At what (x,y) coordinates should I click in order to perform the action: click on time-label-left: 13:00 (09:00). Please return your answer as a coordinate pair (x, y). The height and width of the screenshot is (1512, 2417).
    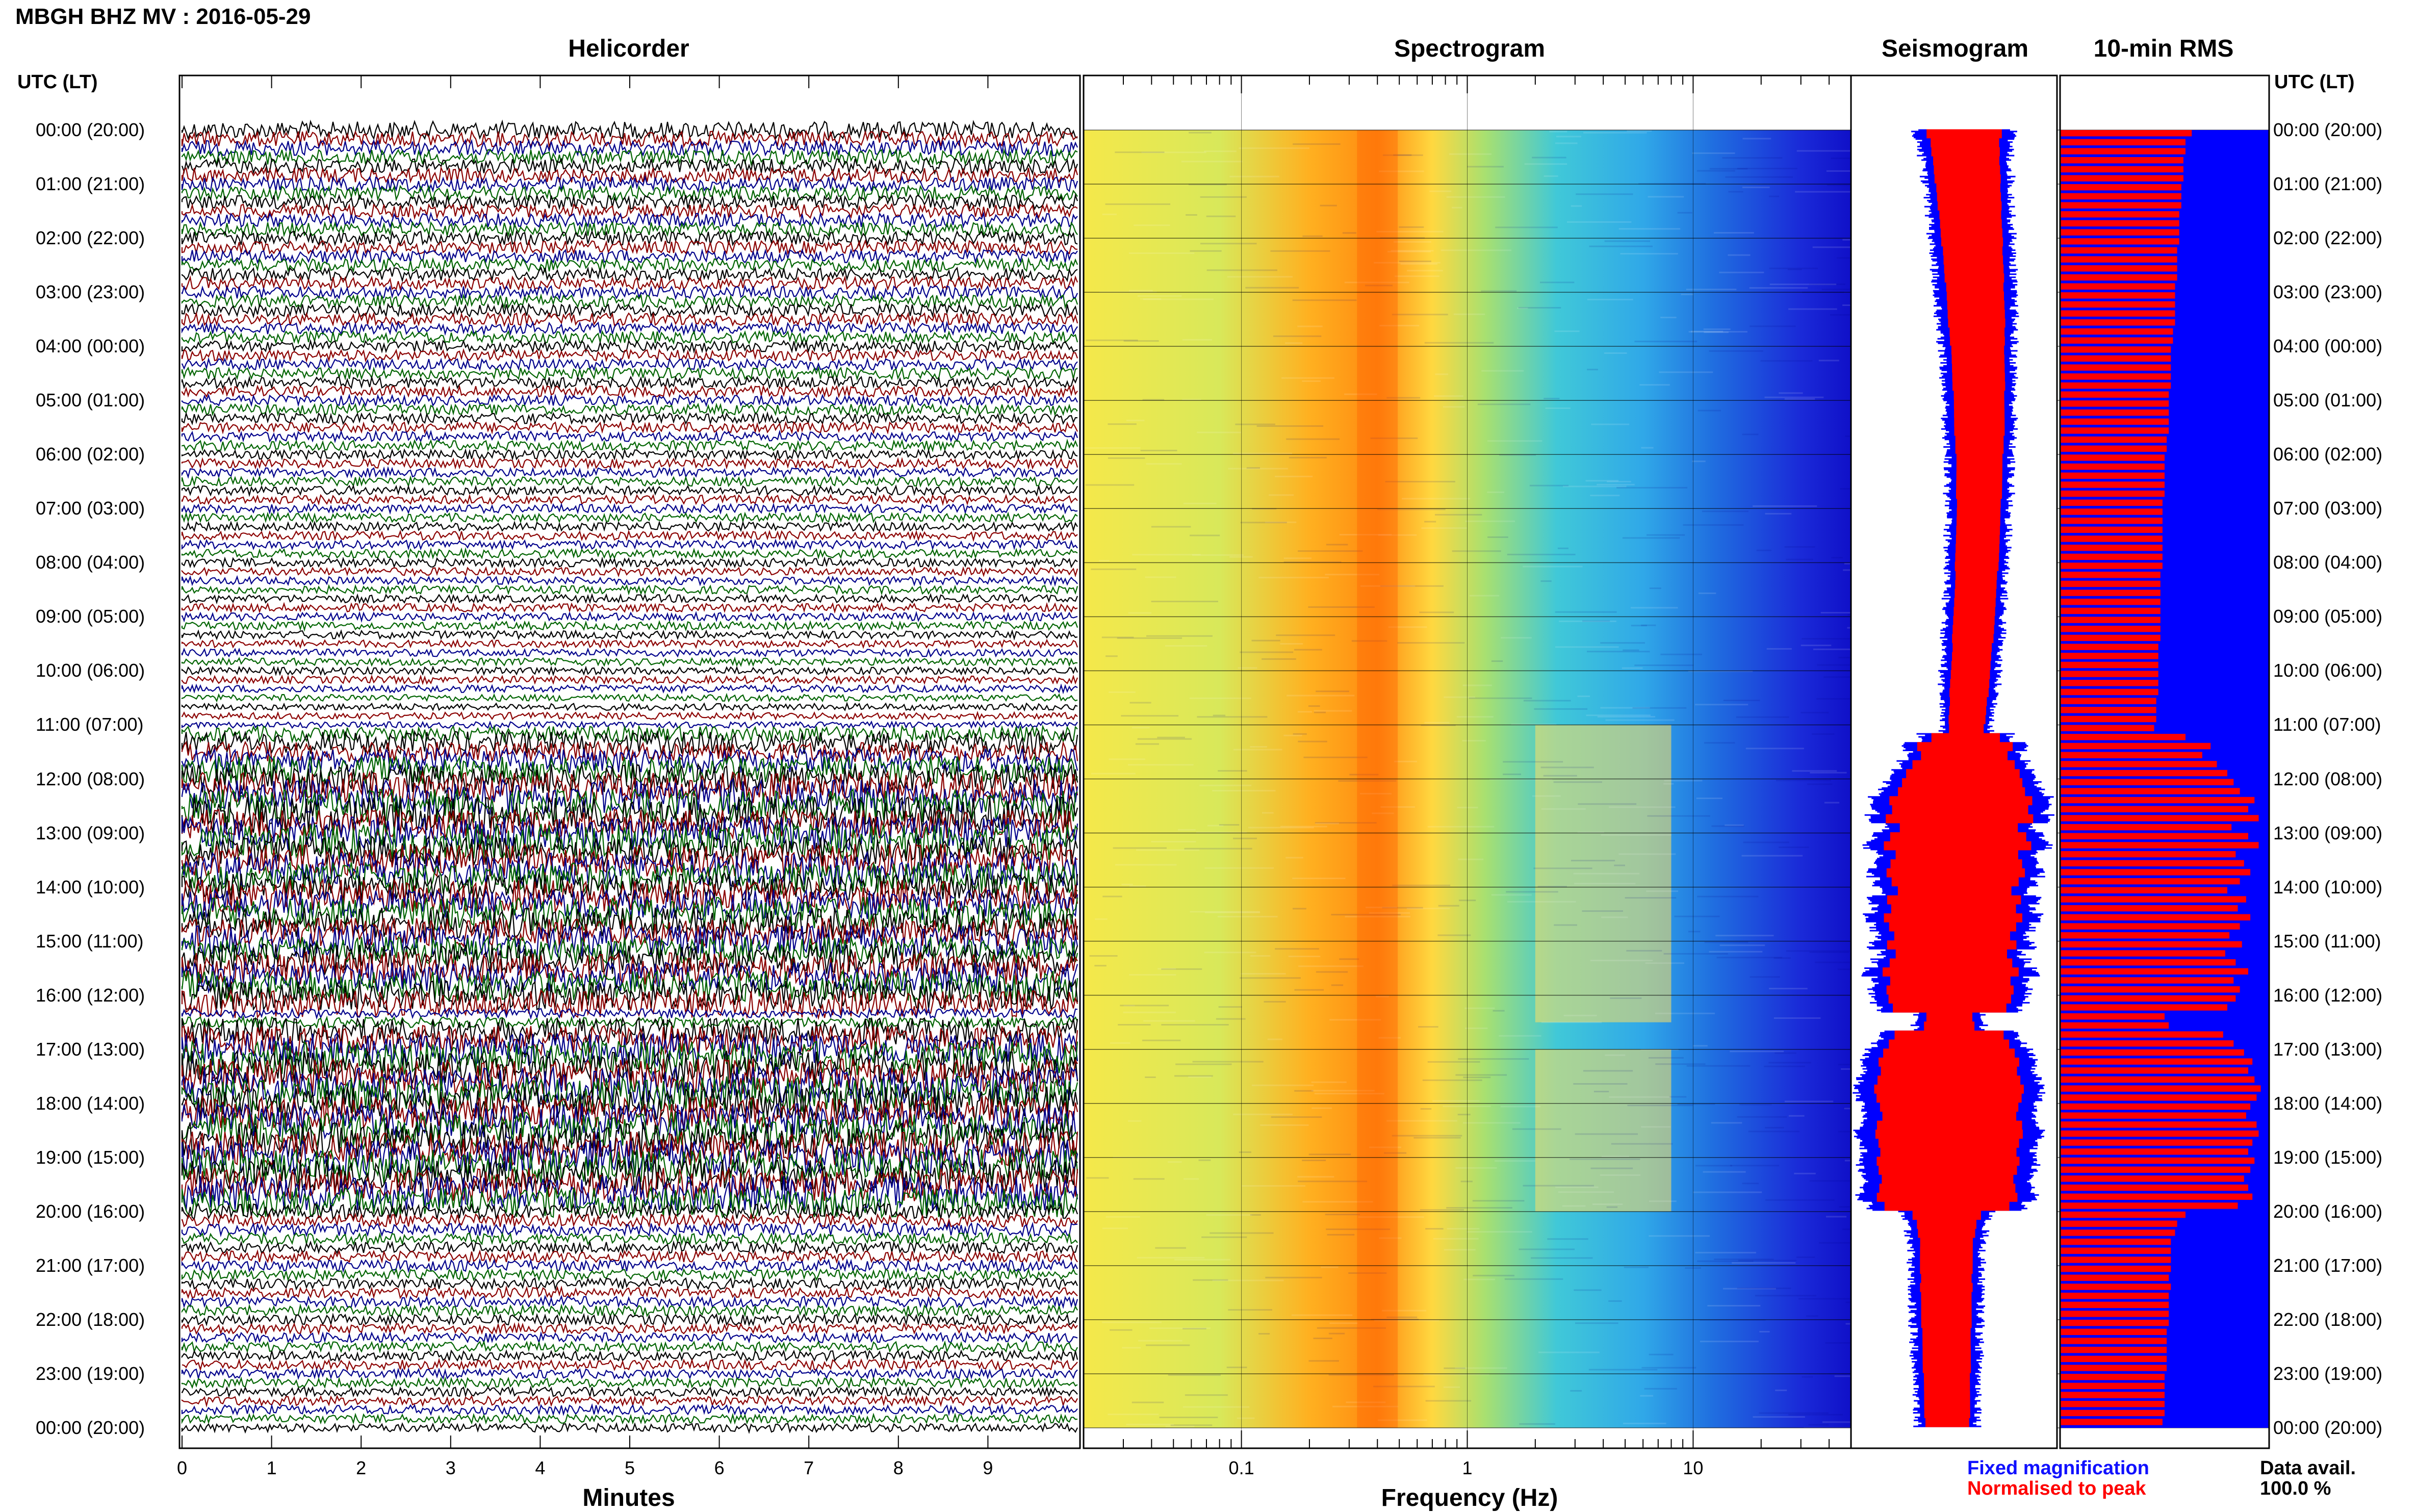
    Looking at the image, I should click on (90, 832).